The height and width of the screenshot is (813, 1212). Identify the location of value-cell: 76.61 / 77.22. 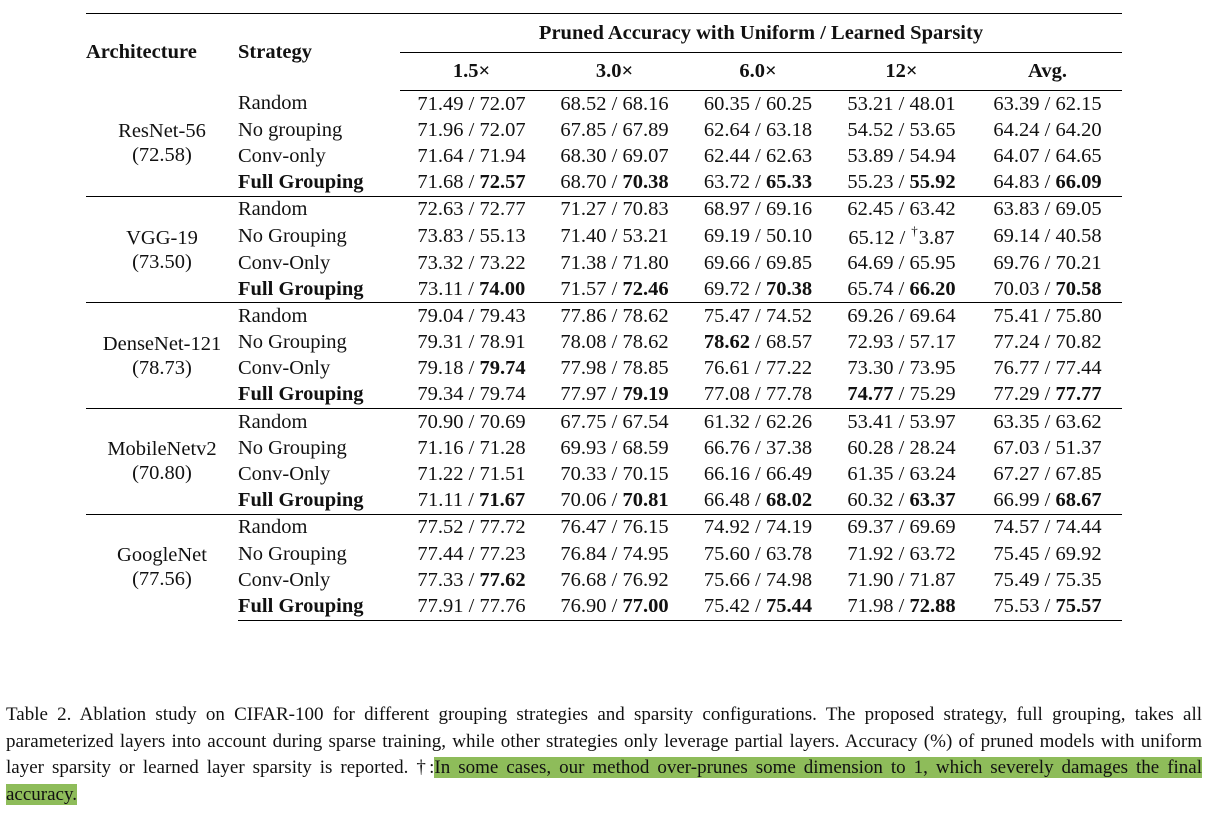
(758, 368).